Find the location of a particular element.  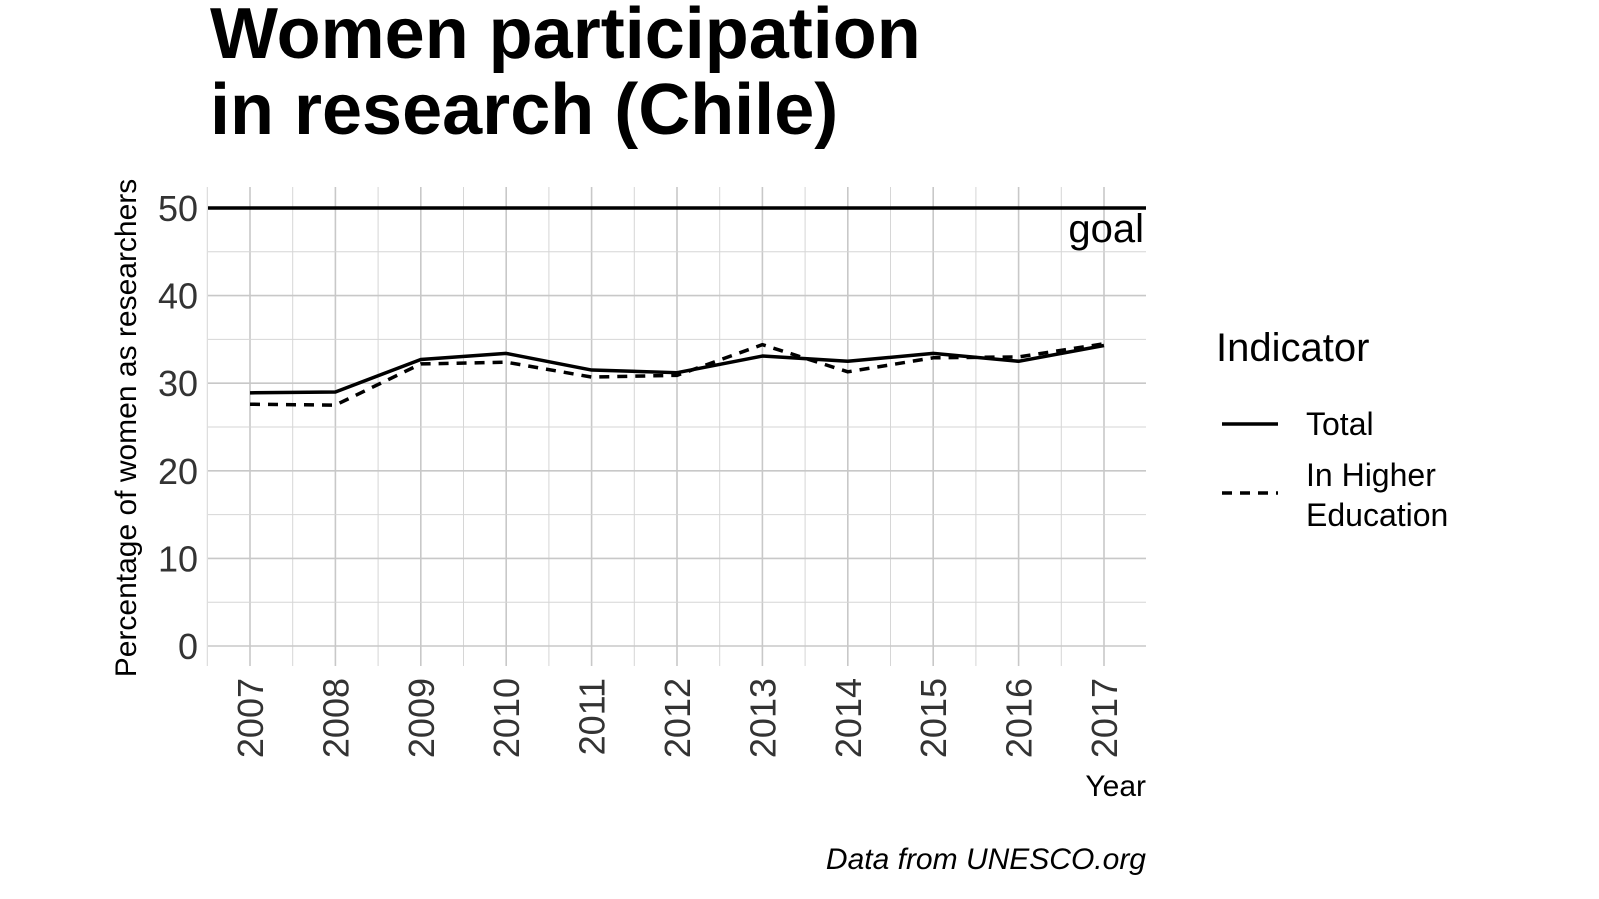

y-axis-title: Percentage of women as researchers is located at coordinates (126, 428).